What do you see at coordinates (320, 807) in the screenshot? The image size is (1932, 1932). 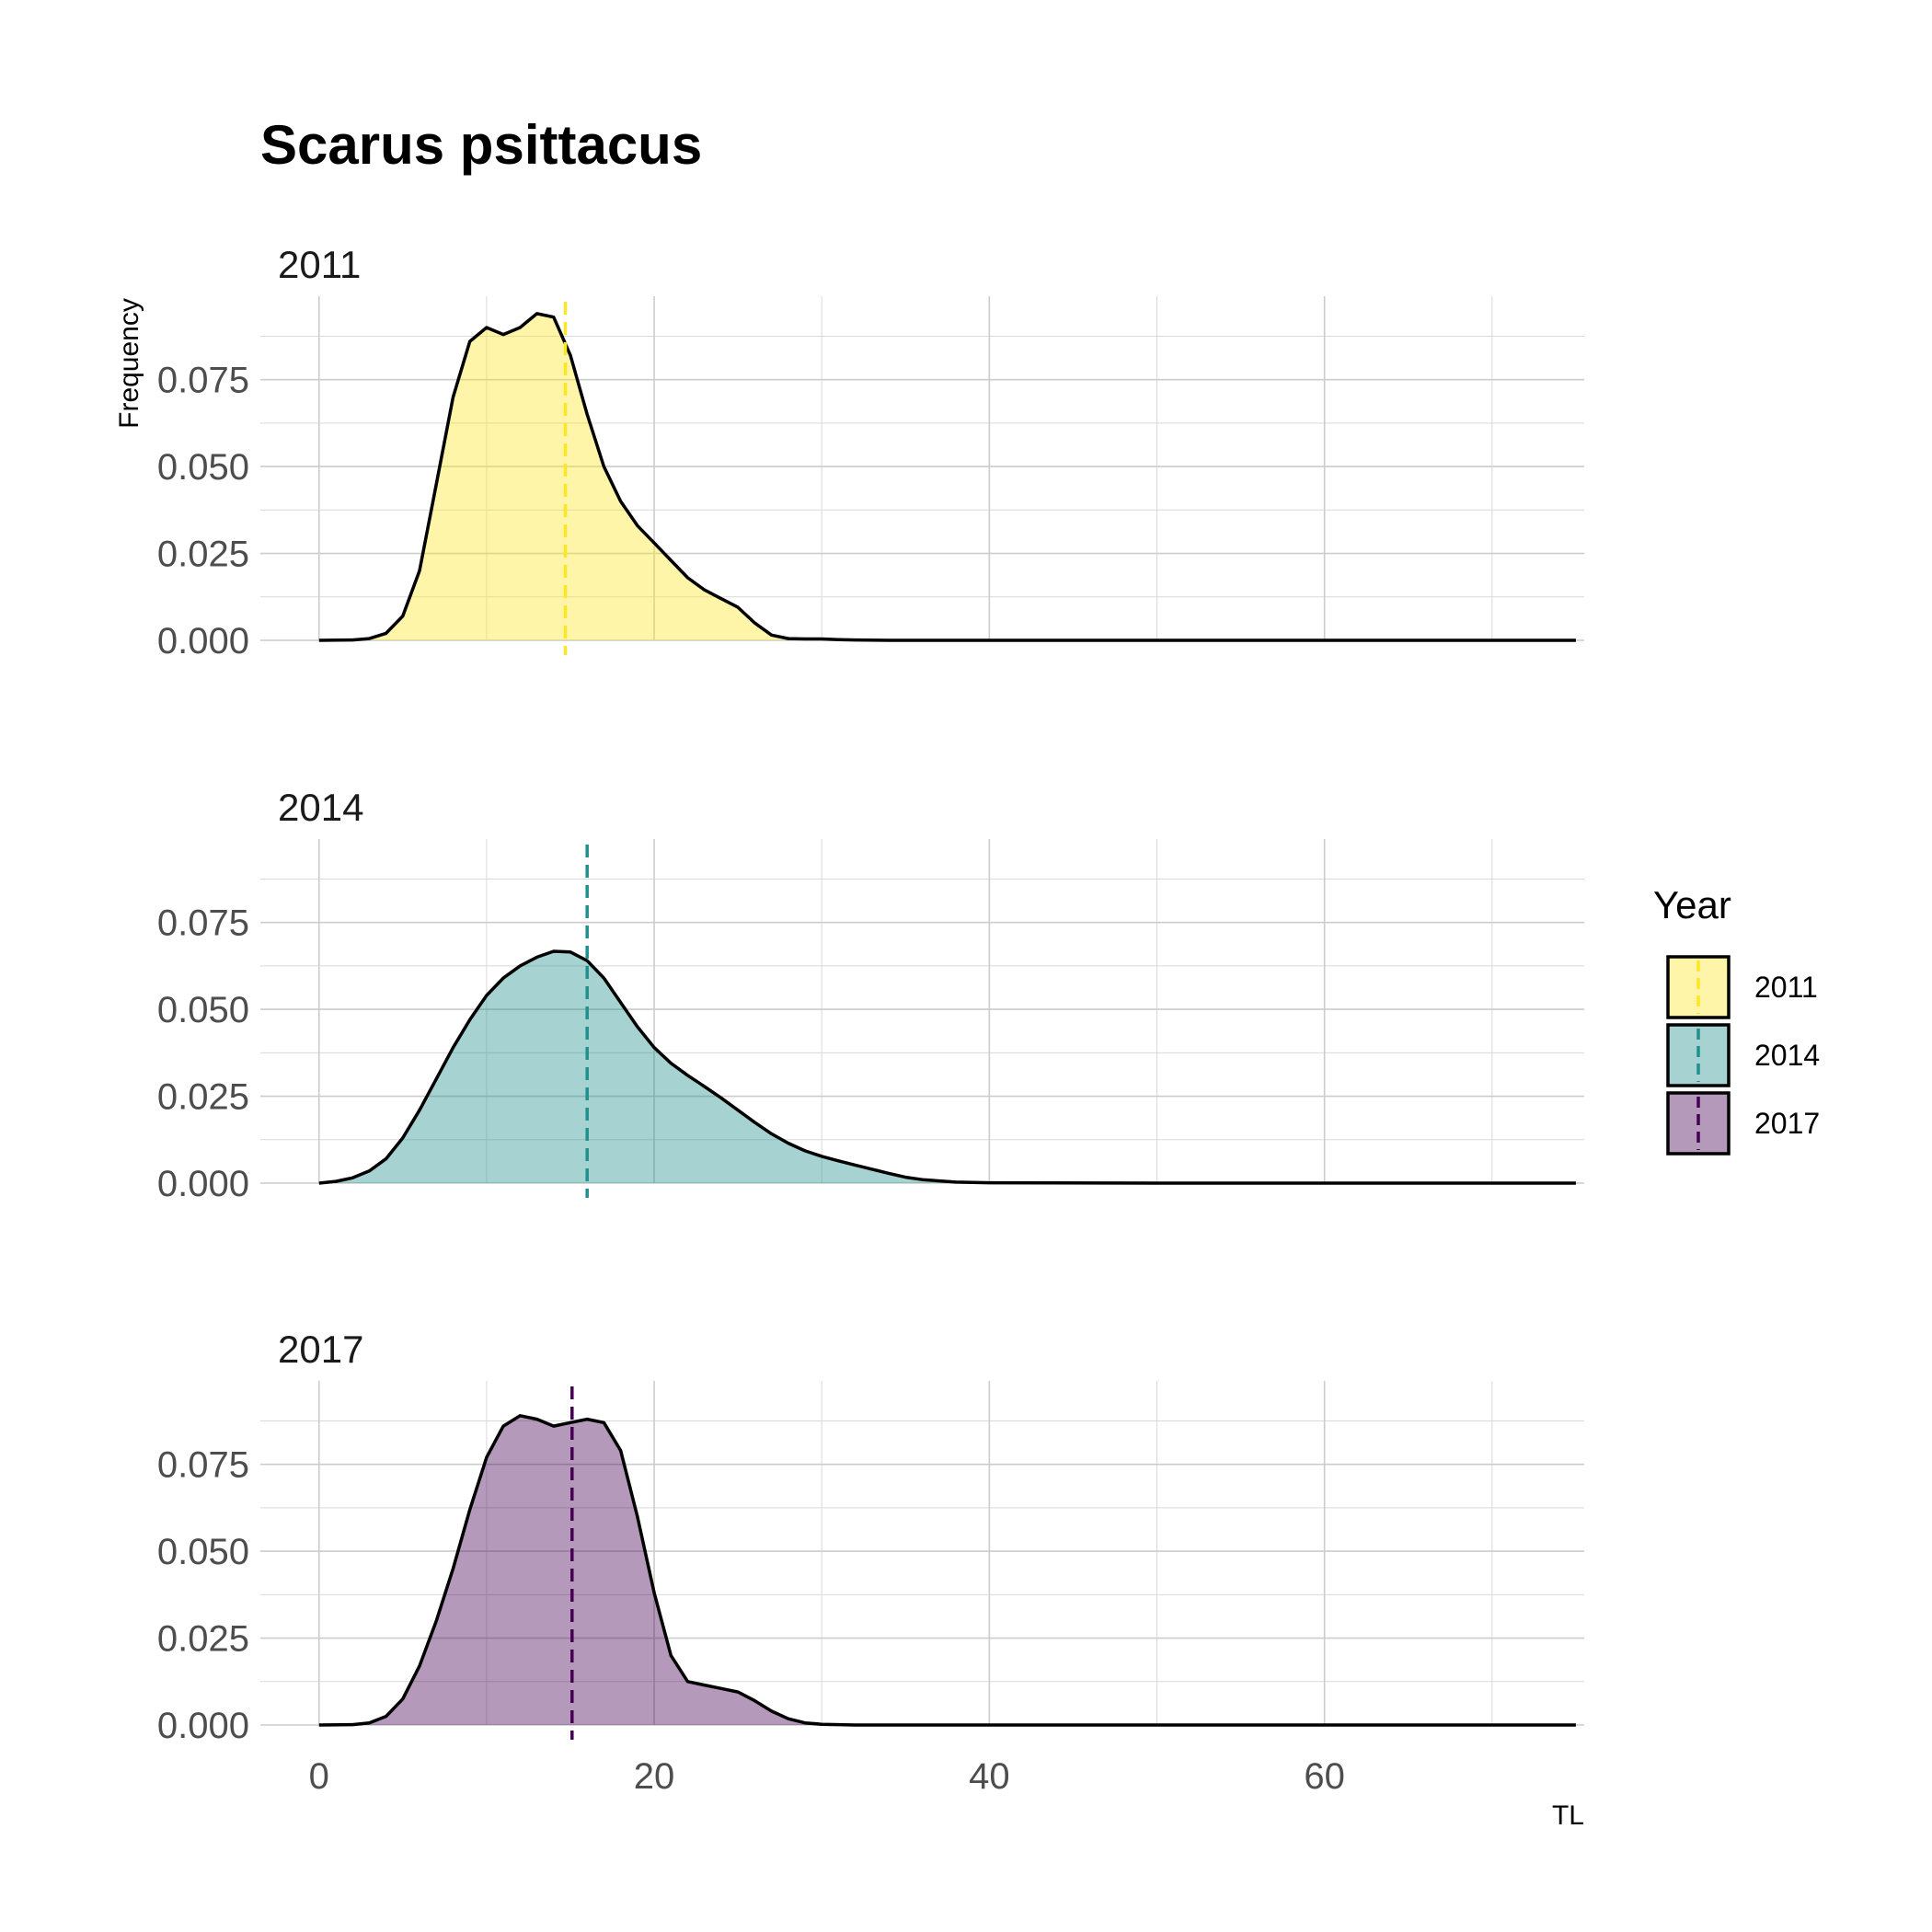 I see `panel-label-2014: 2014` at bounding box center [320, 807].